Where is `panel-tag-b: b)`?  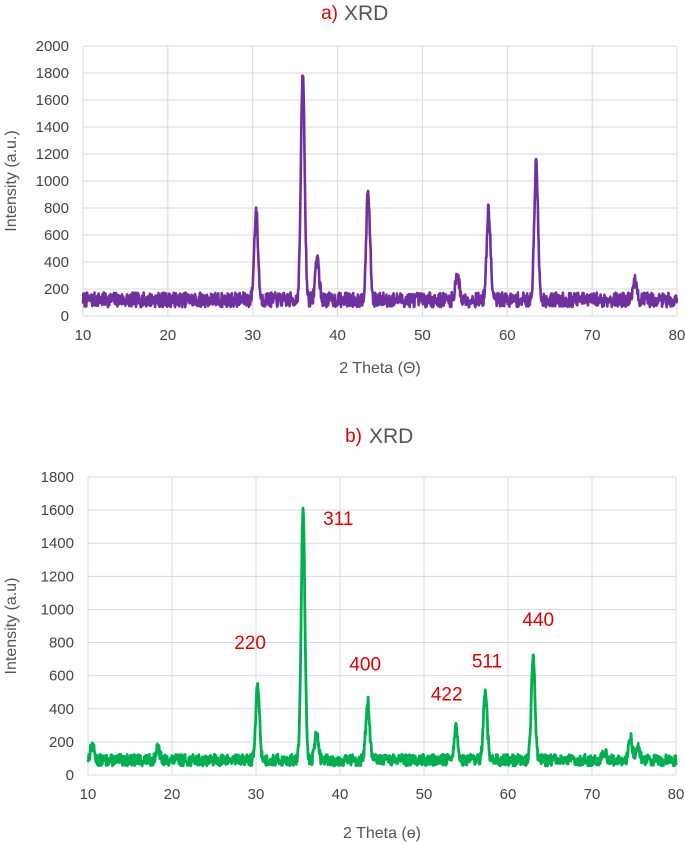
panel-tag-b: b) is located at coordinates (353, 436).